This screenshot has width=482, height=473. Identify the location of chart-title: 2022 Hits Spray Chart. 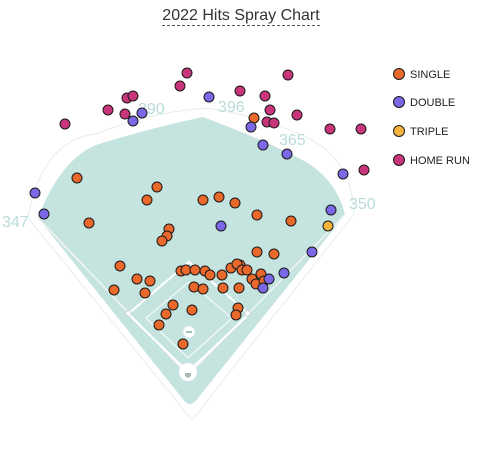
(241, 16).